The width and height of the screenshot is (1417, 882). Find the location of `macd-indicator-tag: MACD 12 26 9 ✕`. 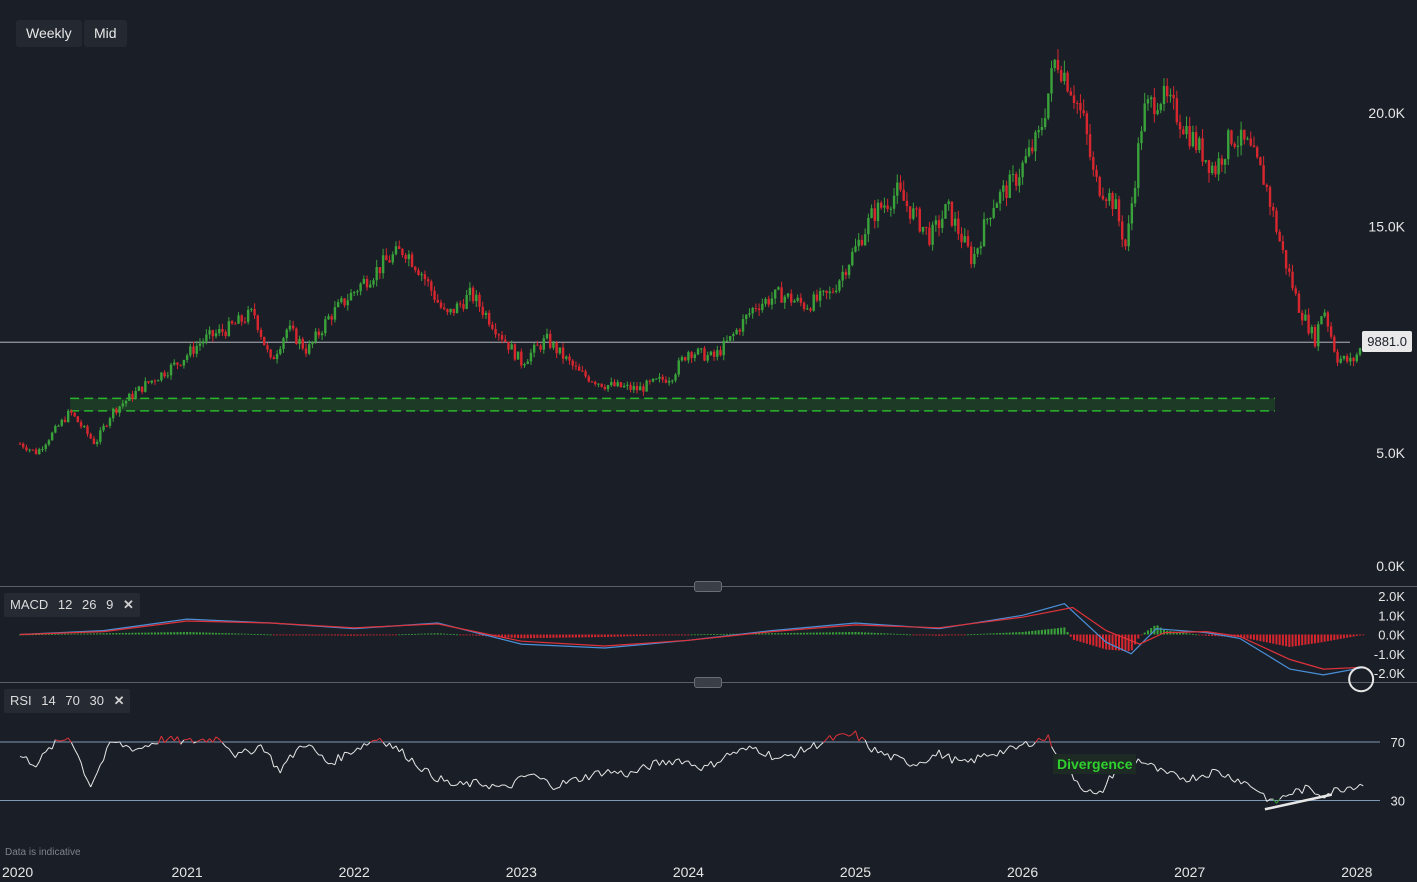

macd-indicator-tag: MACD 12 26 9 ✕ is located at coordinates (72, 605).